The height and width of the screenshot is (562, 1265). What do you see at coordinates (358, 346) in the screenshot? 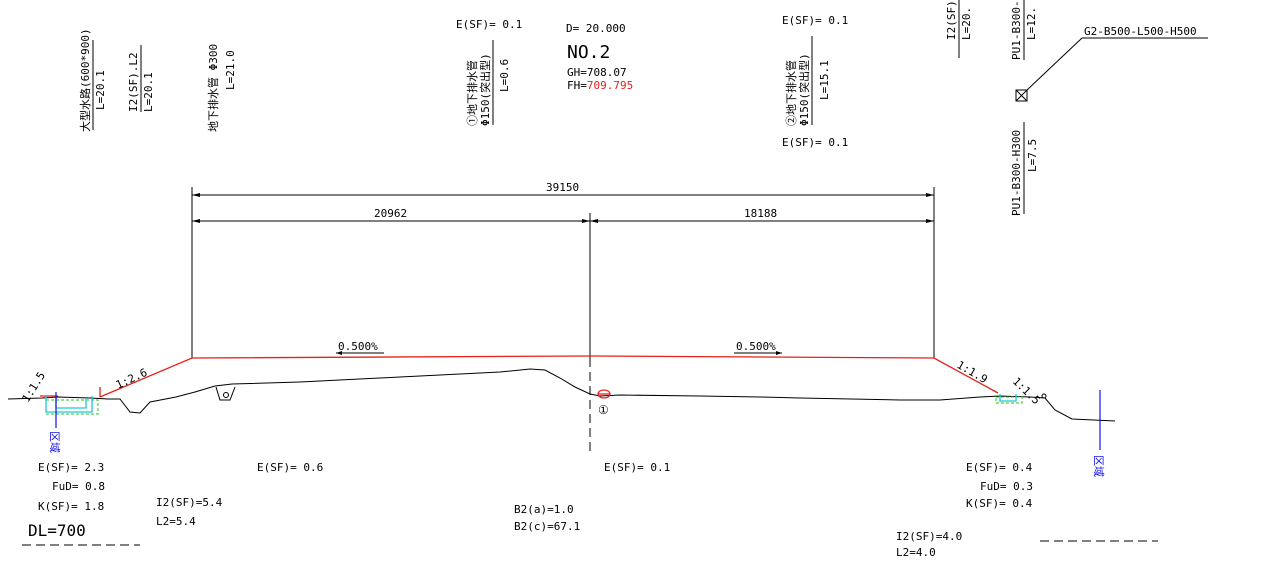
I see `grade-left: 0.500%` at bounding box center [358, 346].